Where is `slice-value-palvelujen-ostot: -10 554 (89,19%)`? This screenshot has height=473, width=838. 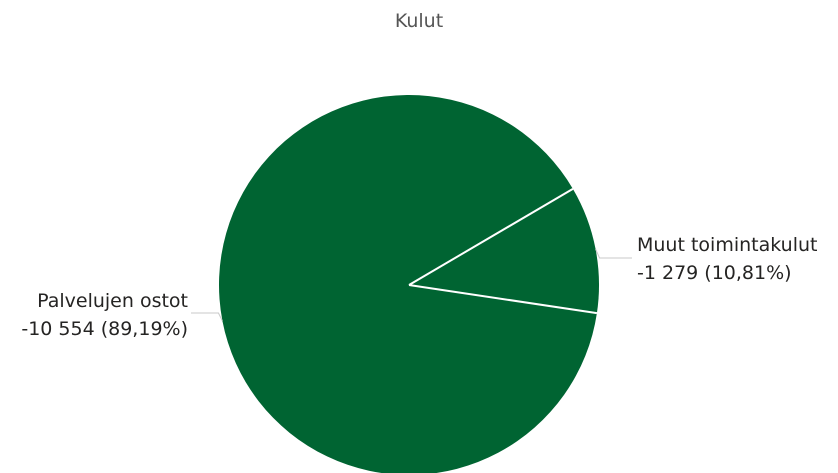 slice-value-palvelujen-ostot: -10 554 (89,19%) is located at coordinates (104, 329).